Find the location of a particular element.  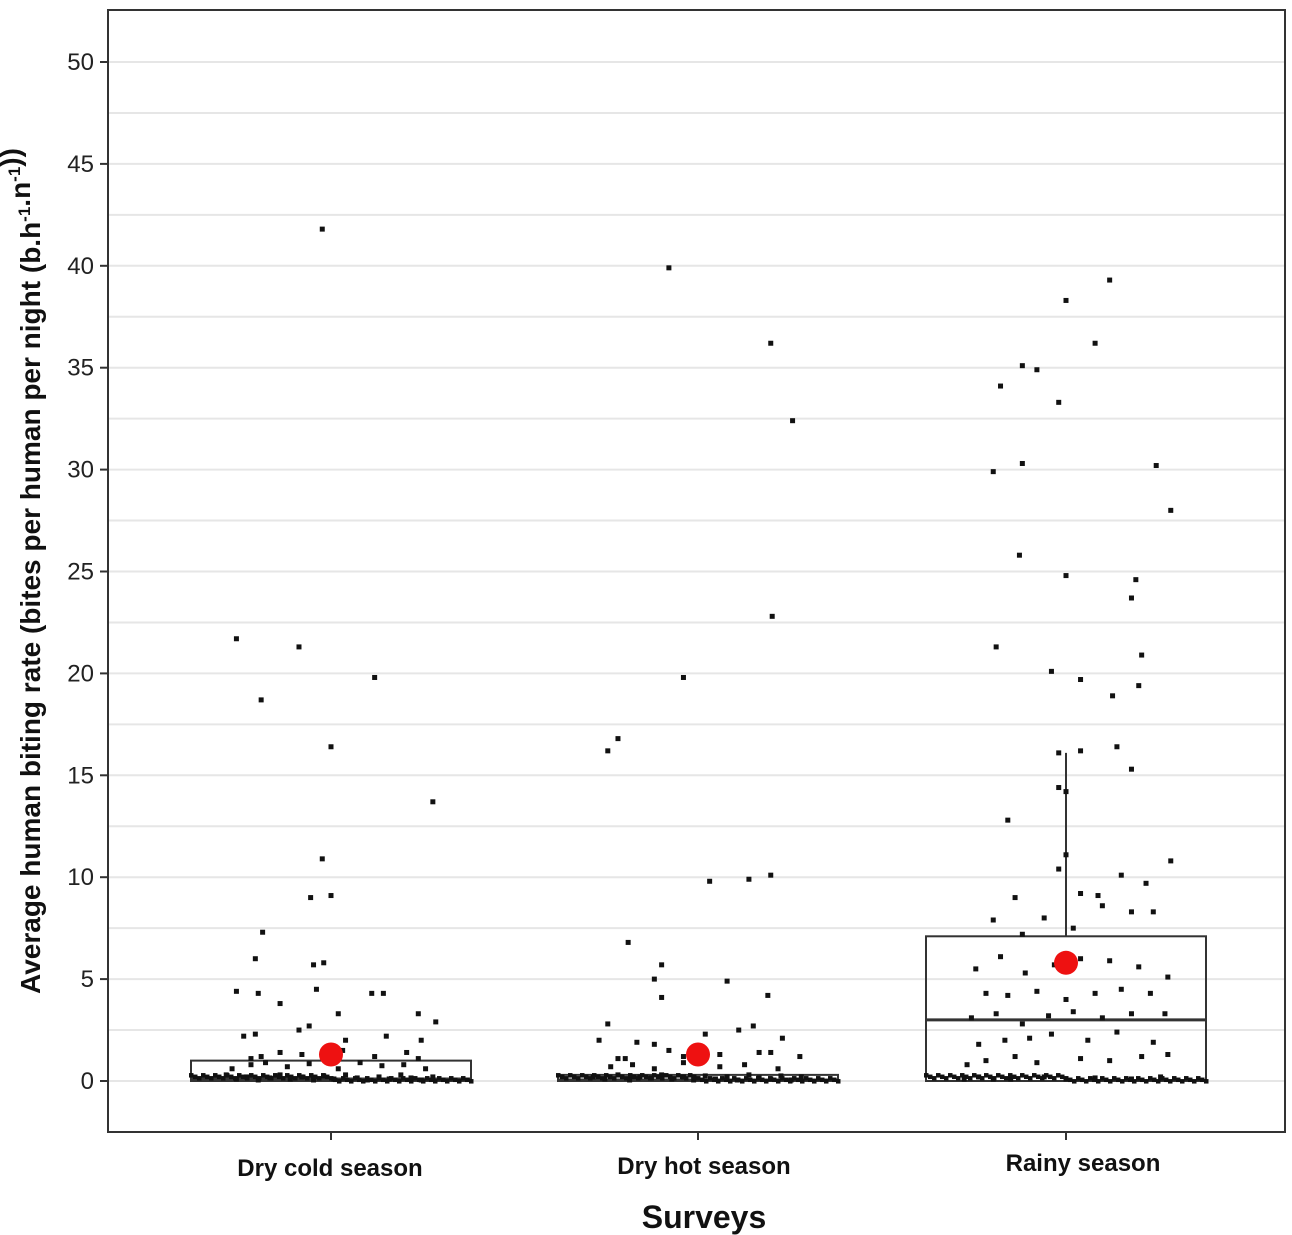

y-tick-label: 5 is located at coordinates (87, 979).